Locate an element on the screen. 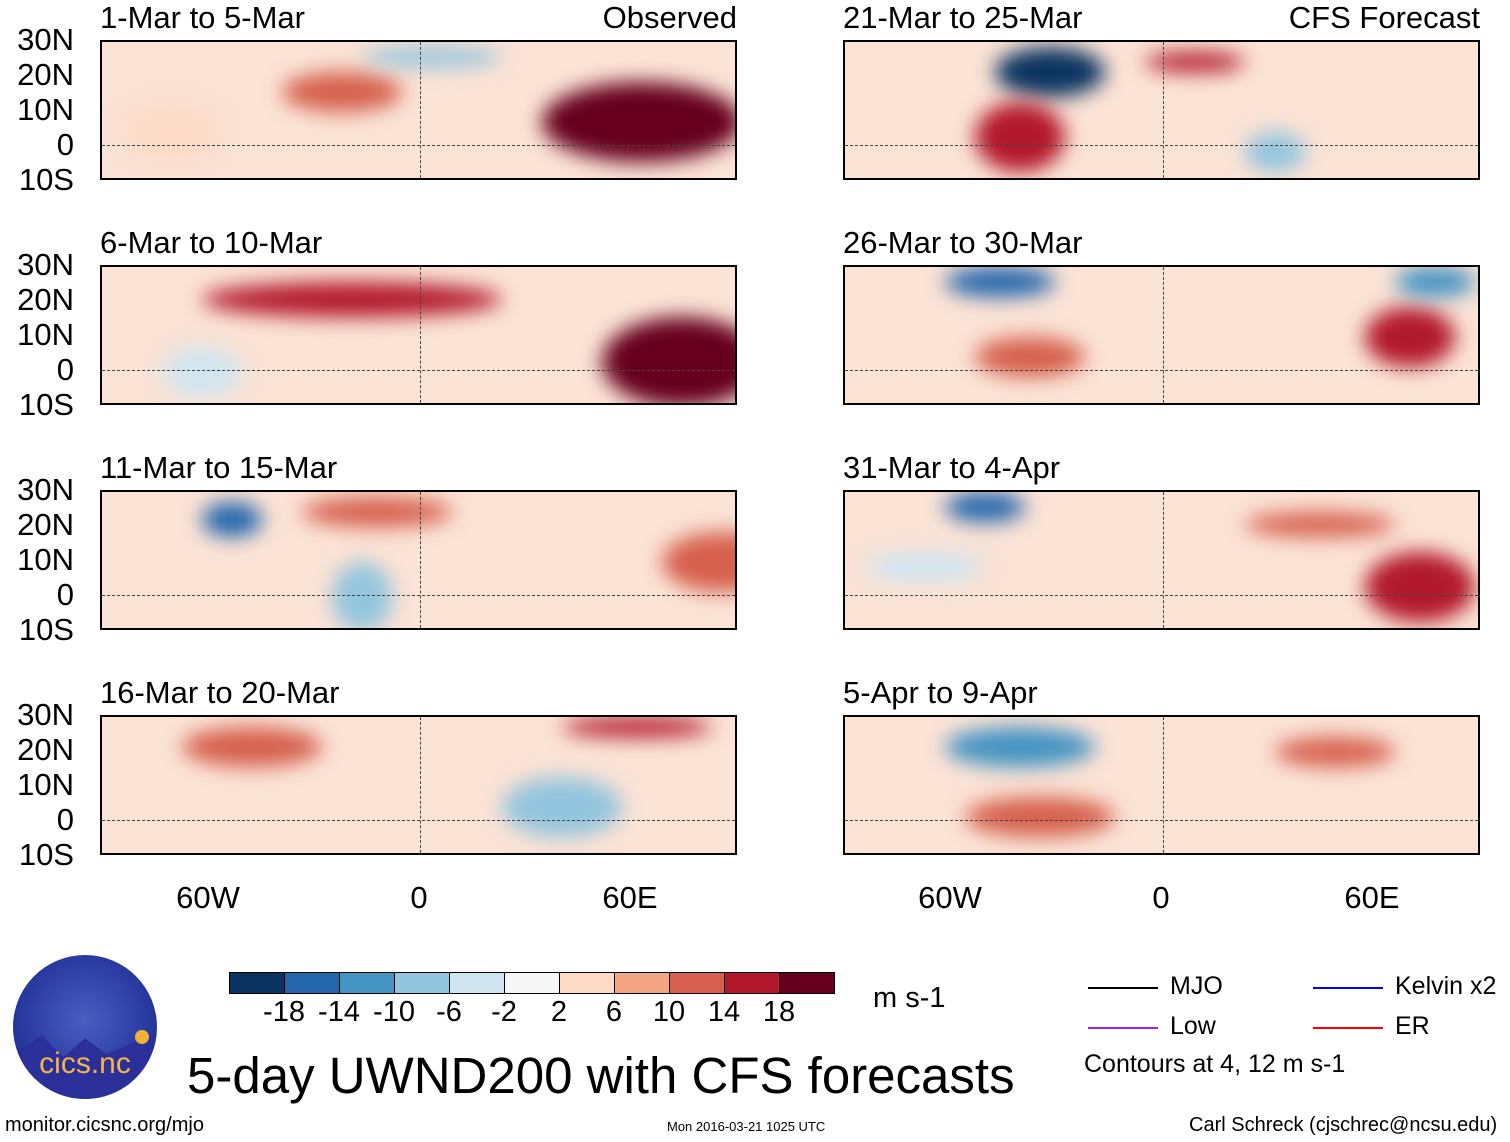  colorbar-label: -18 is located at coordinates (284, 1012).